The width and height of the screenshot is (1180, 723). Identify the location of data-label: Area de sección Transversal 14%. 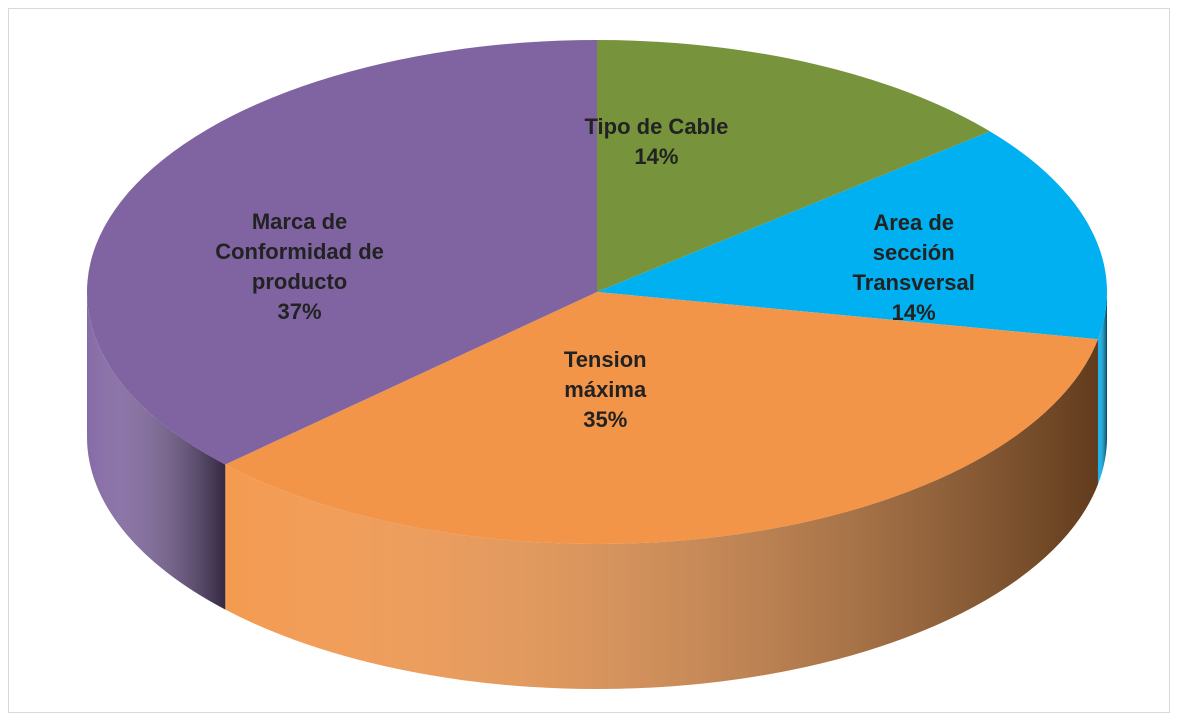
(914, 268).